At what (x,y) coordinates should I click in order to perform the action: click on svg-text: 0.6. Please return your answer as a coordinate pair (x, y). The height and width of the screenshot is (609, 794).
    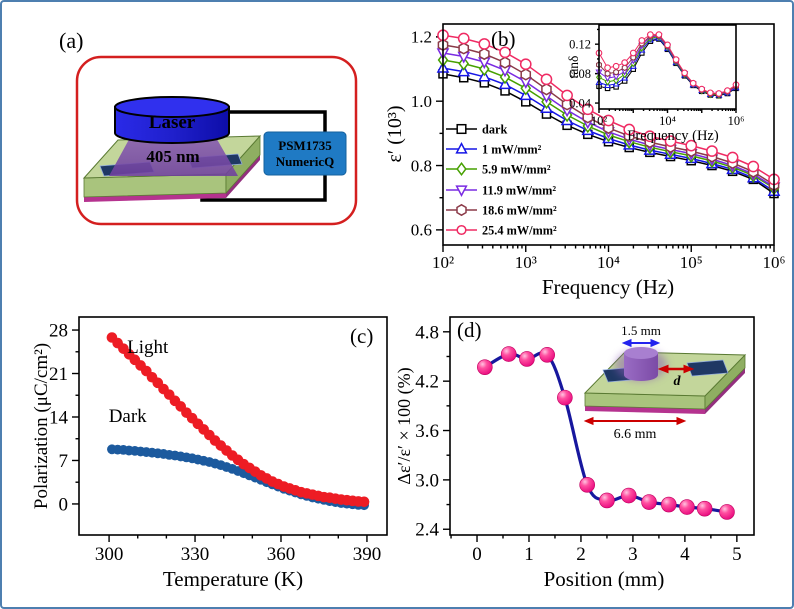
    Looking at the image, I should click on (421, 230).